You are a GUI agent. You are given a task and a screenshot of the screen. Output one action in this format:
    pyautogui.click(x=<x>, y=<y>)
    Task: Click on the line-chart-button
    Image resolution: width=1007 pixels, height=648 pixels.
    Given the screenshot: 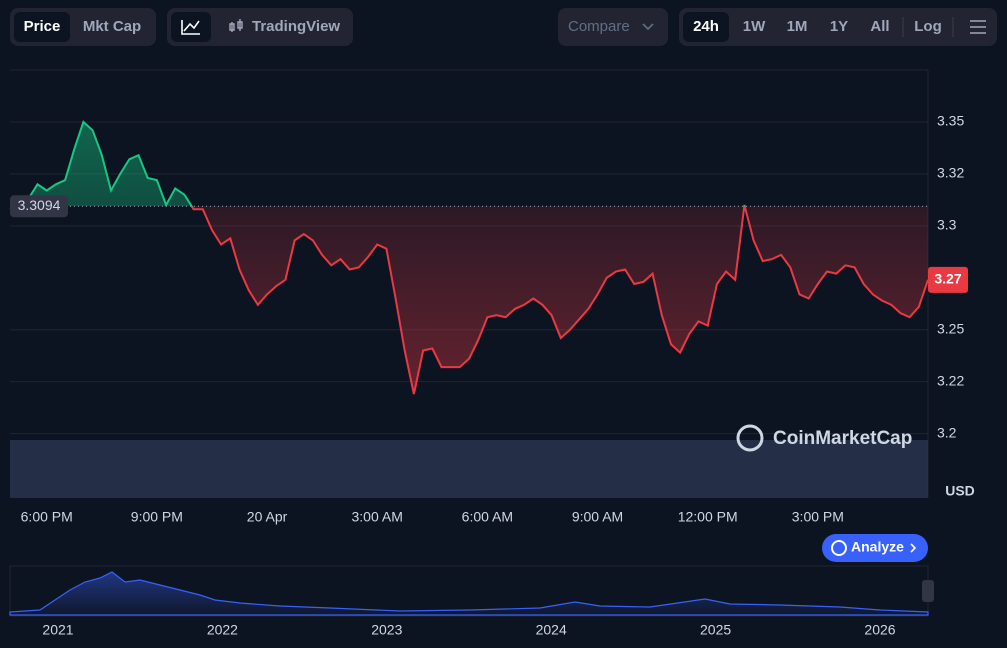 What is the action you would take?
    pyautogui.click(x=191, y=27)
    